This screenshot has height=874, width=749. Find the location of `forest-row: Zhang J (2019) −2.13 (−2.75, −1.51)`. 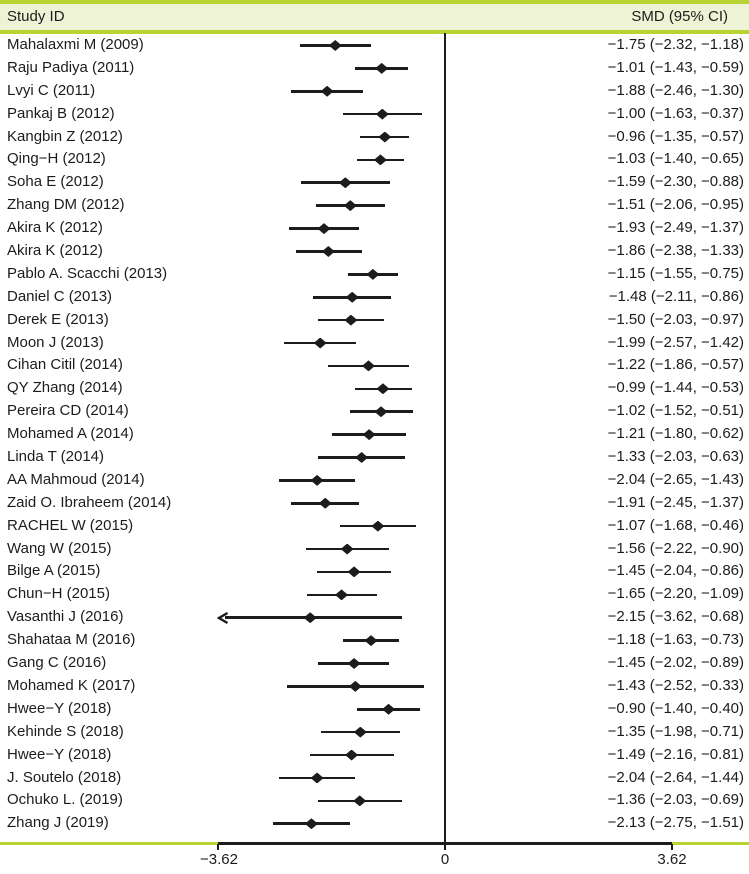

forest-row: Zhang J (2019) −2.13 (−2.75, −1.51) is located at coordinates (374, 823).